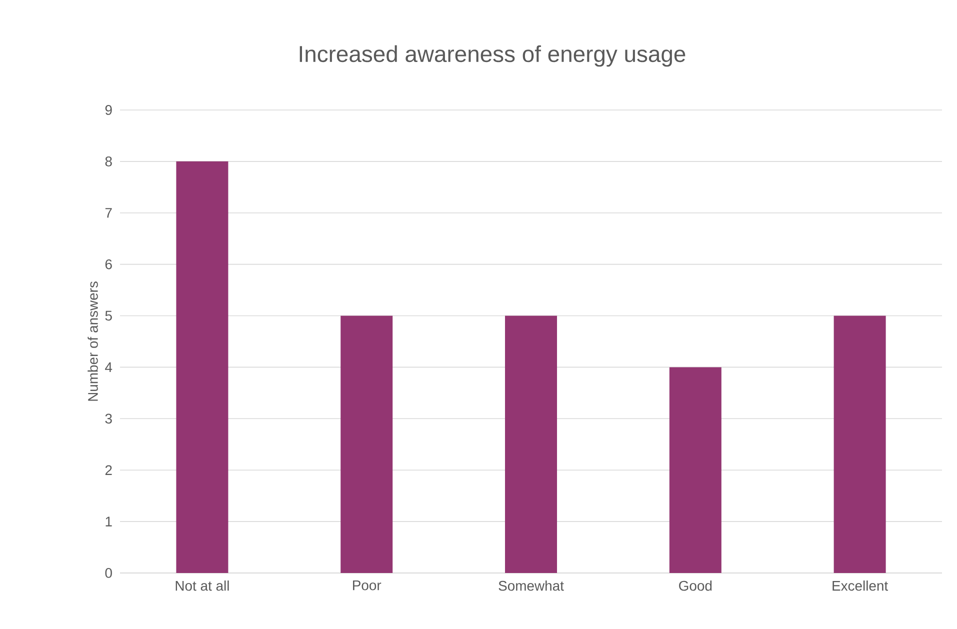 Image resolution: width=957 pixels, height=629 pixels. What do you see at coordinates (531, 585) in the screenshot?
I see `x-tick-label: Somewhat` at bounding box center [531, 585].